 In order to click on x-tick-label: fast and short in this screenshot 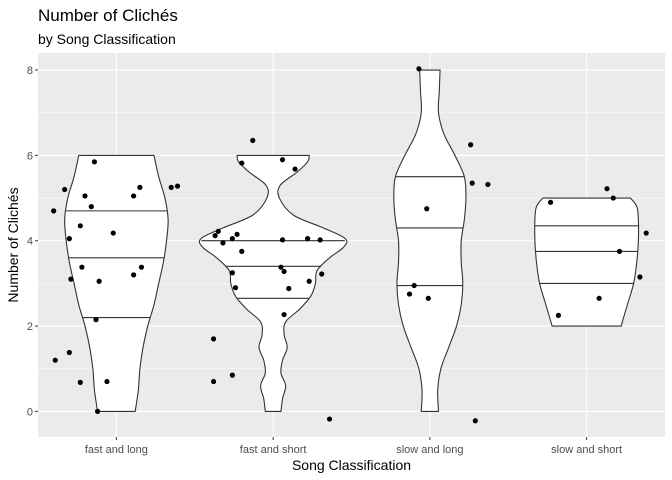, I will do `click(273, 450)`.